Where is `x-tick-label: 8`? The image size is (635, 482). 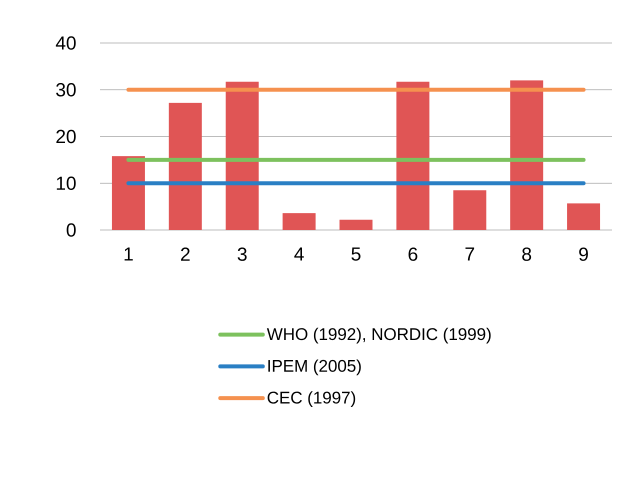
x-tick-label: 8 is located at coordinates (527, 254).